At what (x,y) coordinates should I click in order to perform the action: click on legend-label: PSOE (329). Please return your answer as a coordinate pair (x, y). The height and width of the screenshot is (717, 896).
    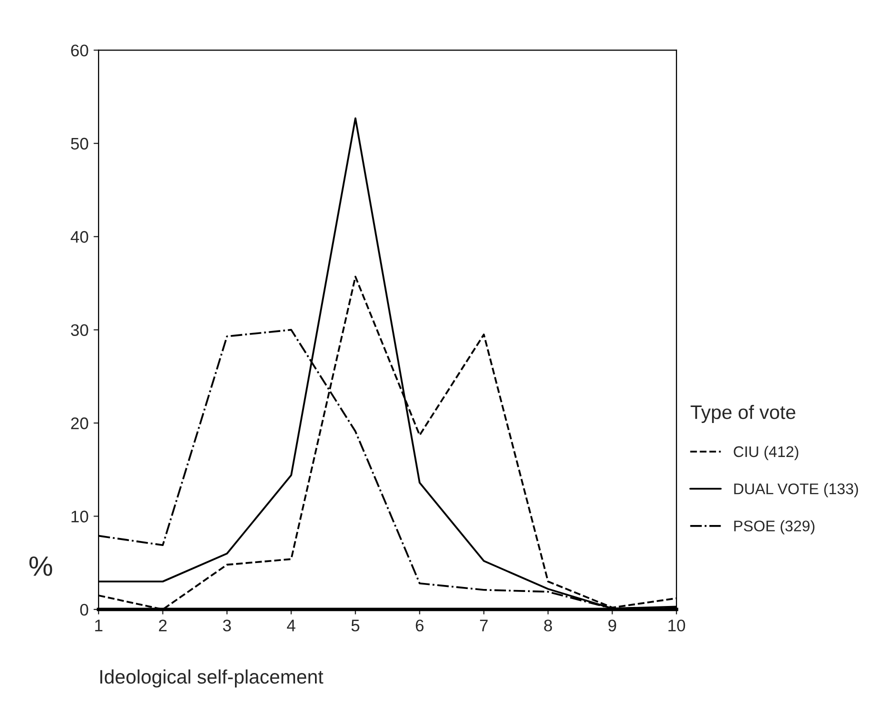
    Looking at the image, I should click on (774, 527).